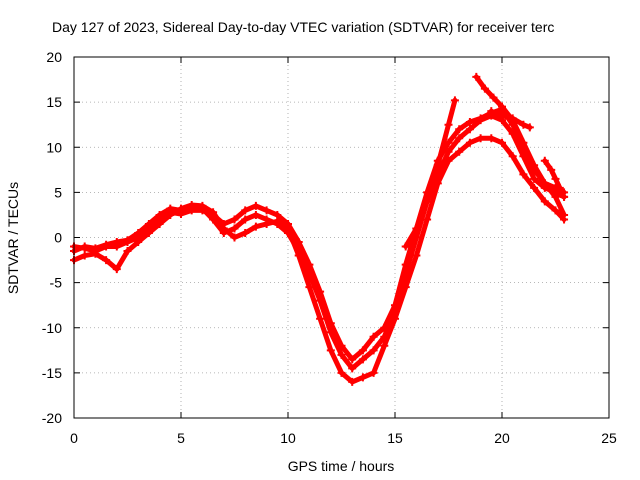  What do you see at coordinates (395, 438) in the screenshot?
I see `x-tick-label: 15` at bounding box center [395, 438].